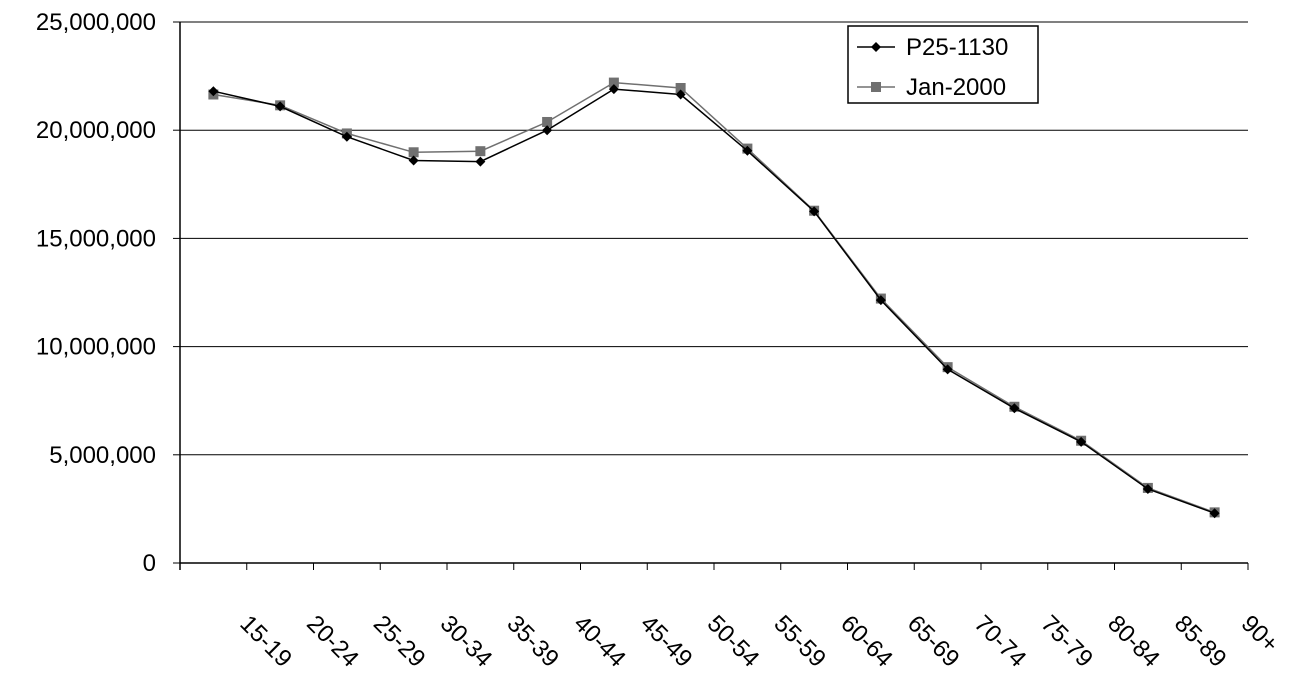 This screenshot has height=679, width=1301. I want to click on y-tick-label: 10,000,000, so click(96, 347).